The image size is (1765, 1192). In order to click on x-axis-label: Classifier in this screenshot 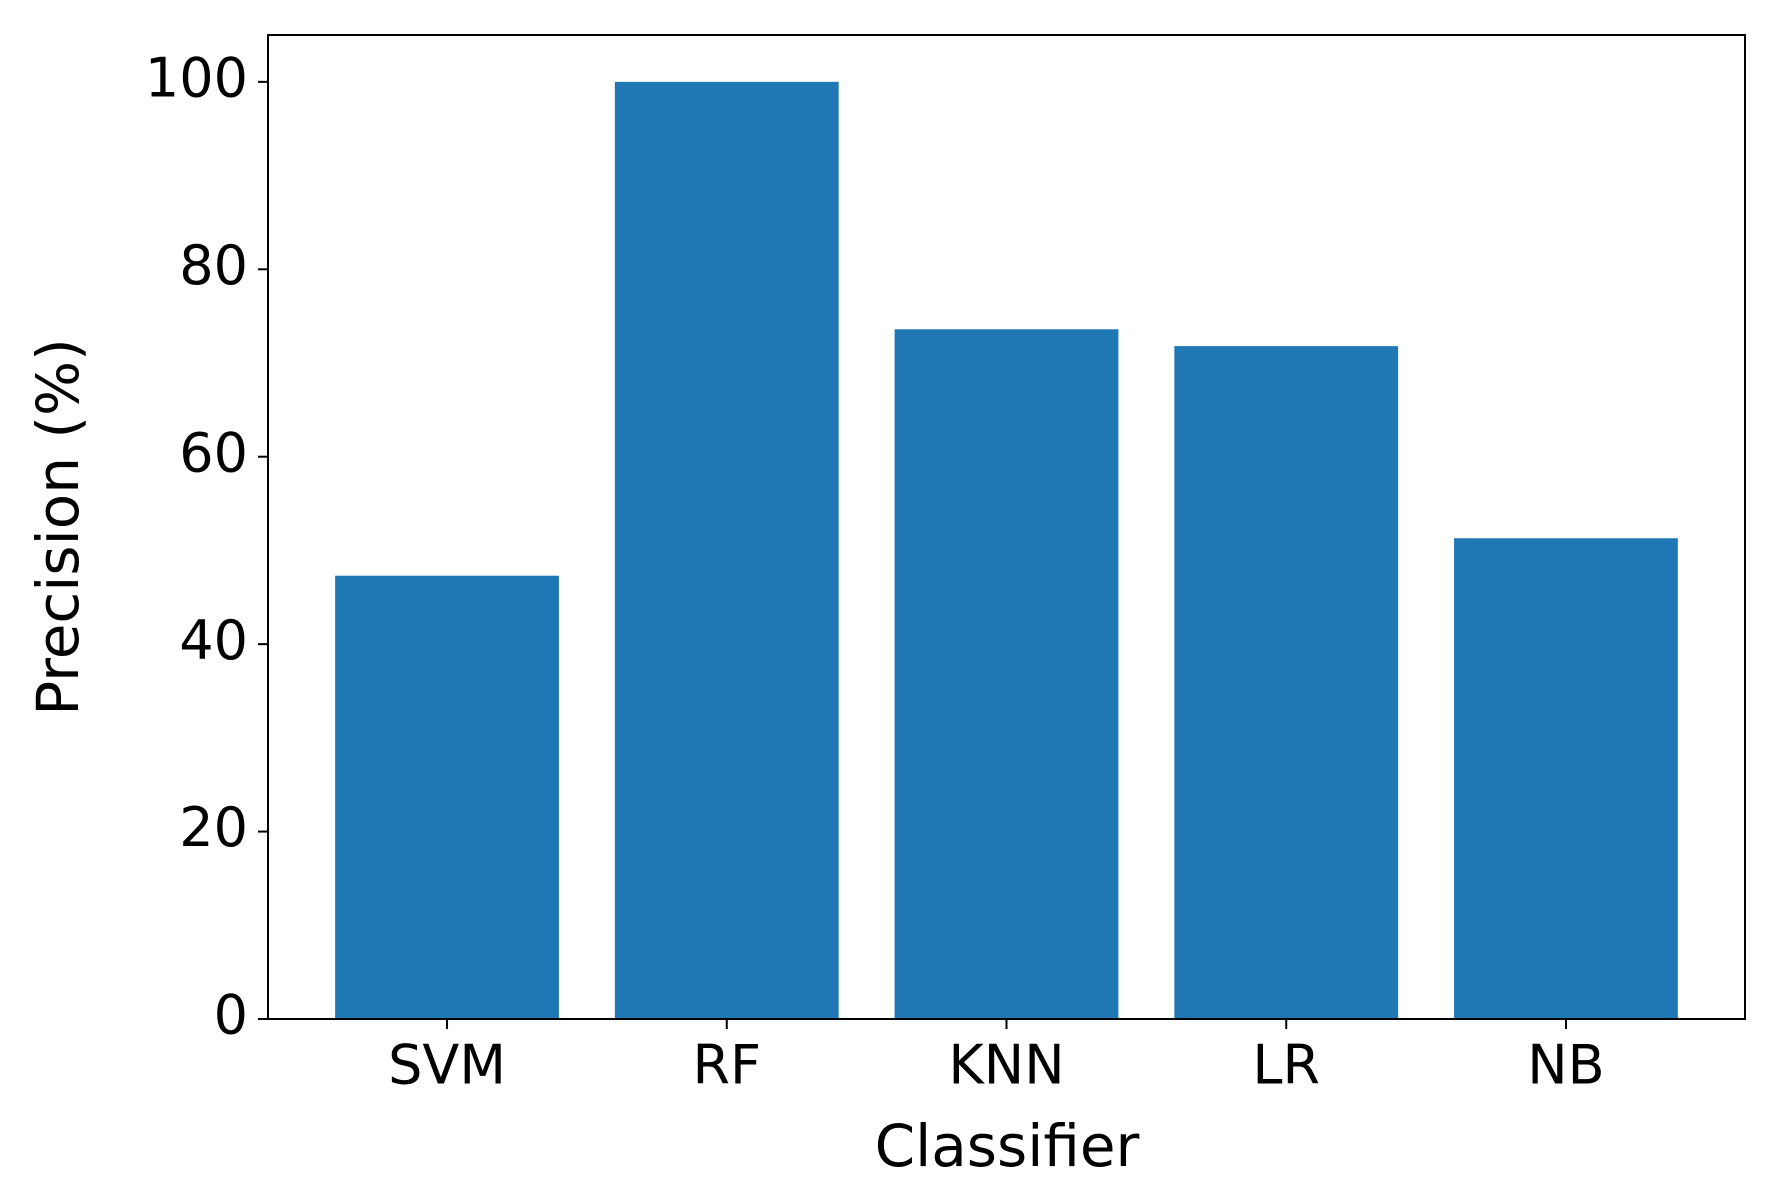, I will do `click(1007, 1146)`.